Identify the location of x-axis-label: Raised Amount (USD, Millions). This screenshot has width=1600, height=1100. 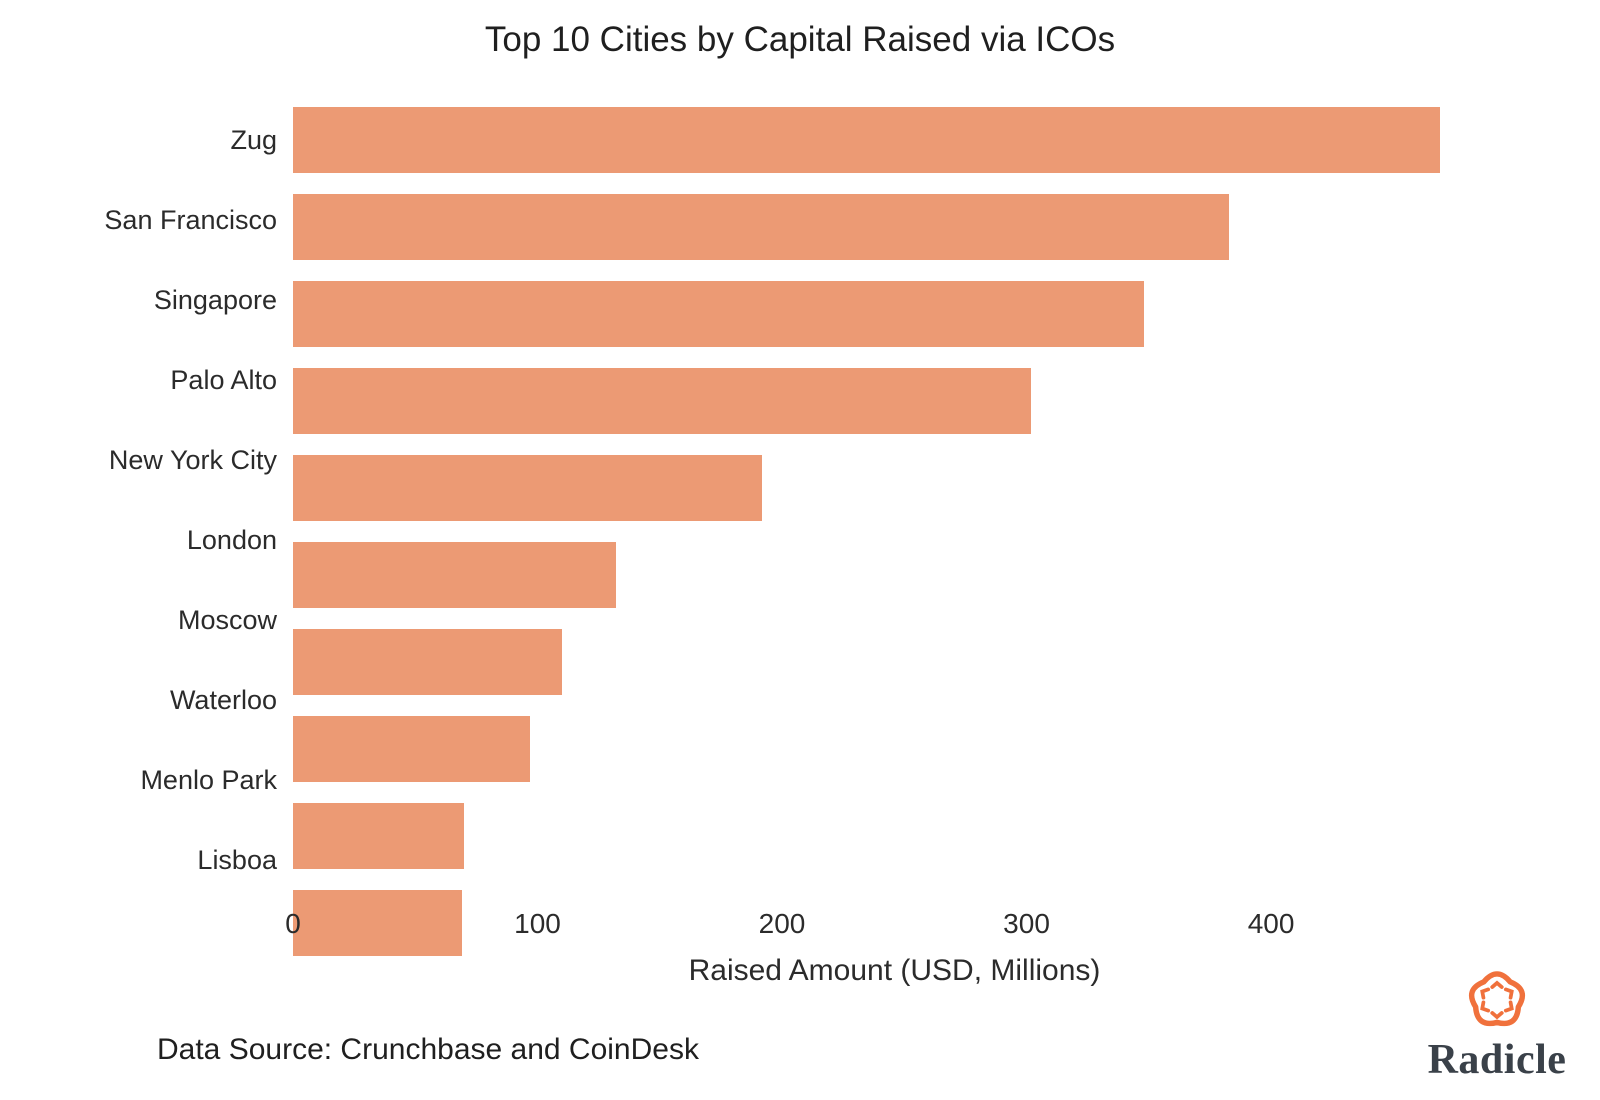
(894, 970).